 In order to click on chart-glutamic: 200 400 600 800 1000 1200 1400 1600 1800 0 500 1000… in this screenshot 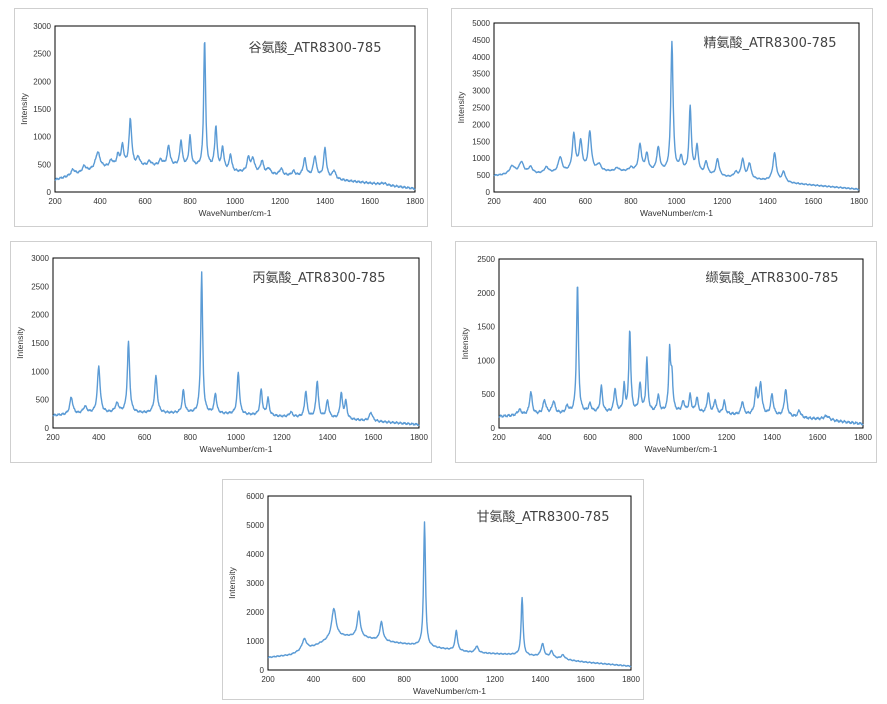, I will do `click(221, 120)`.